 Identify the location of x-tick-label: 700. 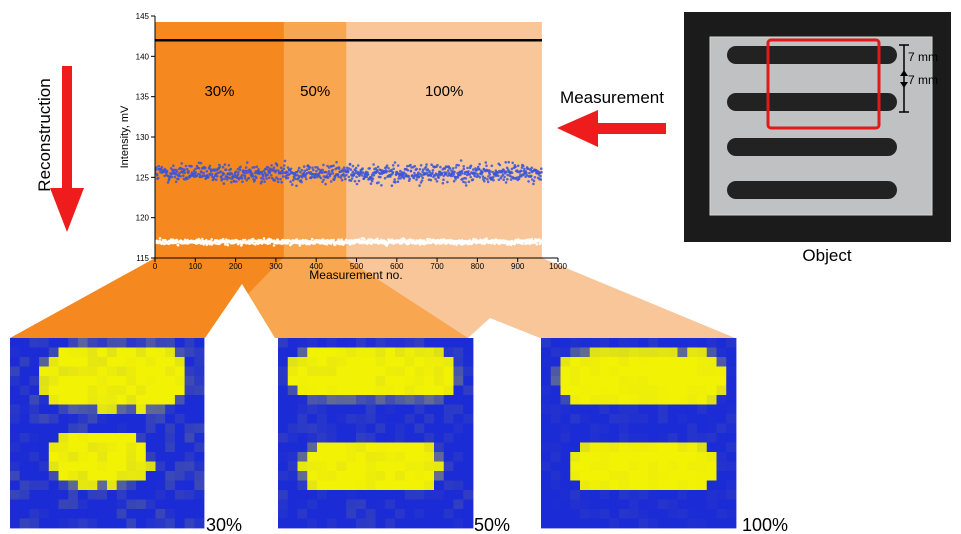
(437, 266).